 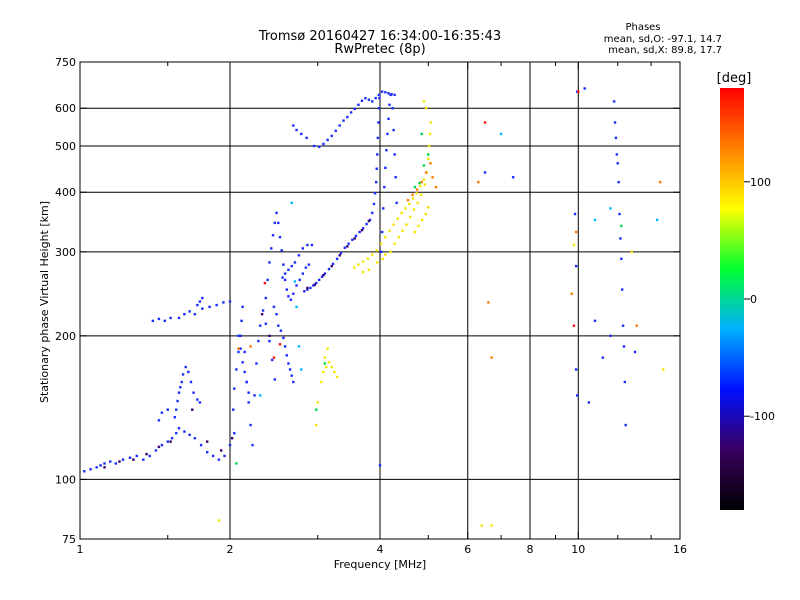 What do you see at coordinates (680, 549) in the screenshot?
I see `x-tick-label: 16` at bounding box center [680, 549].